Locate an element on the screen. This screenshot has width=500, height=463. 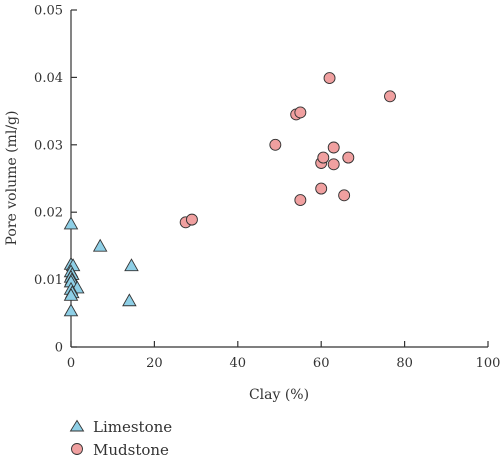
x-axis-ticks: 0 20 40 60 80 100 is located at coordinates (283, 356).